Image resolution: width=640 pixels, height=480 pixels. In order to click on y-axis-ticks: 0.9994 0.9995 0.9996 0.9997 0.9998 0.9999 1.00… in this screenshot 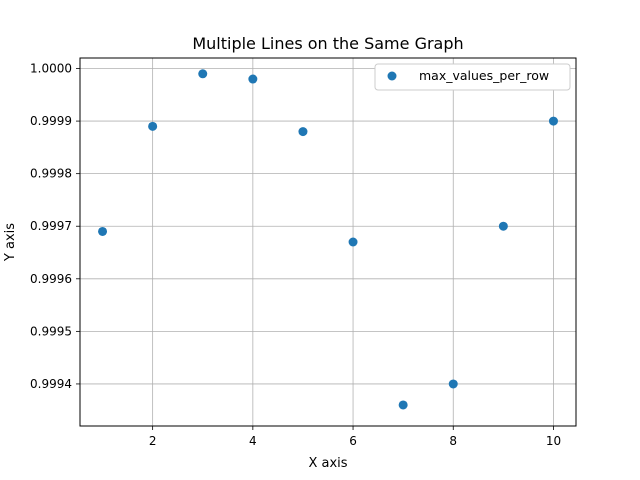, I will do `click(55, 226)`.